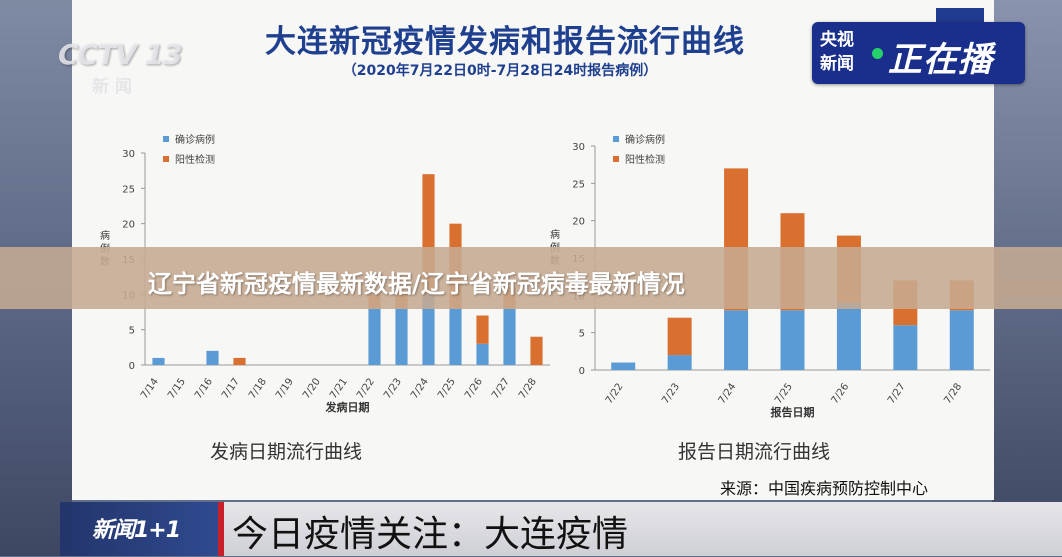  I want to click on cctv-logo-sub: 新闻, so click(115, 87).